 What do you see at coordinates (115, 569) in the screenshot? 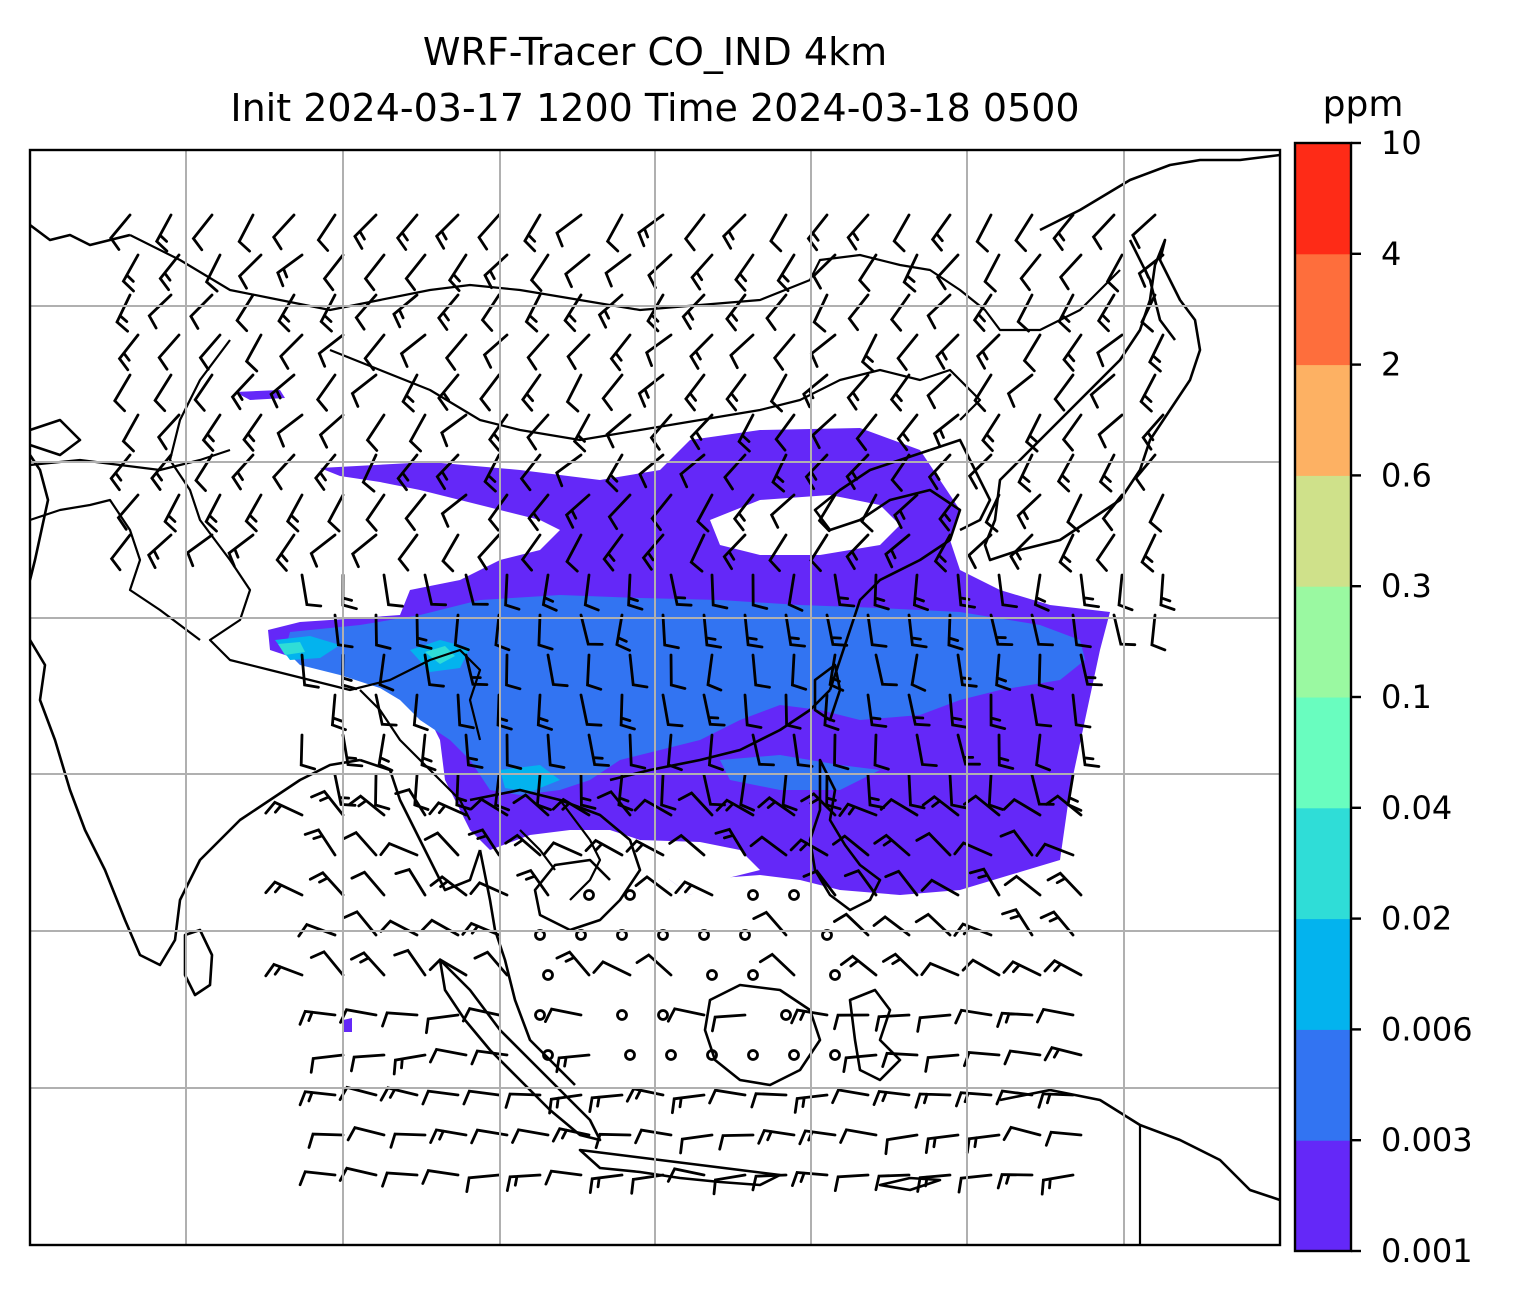
I see `border-himalaya` at bounding box center [115, 569].